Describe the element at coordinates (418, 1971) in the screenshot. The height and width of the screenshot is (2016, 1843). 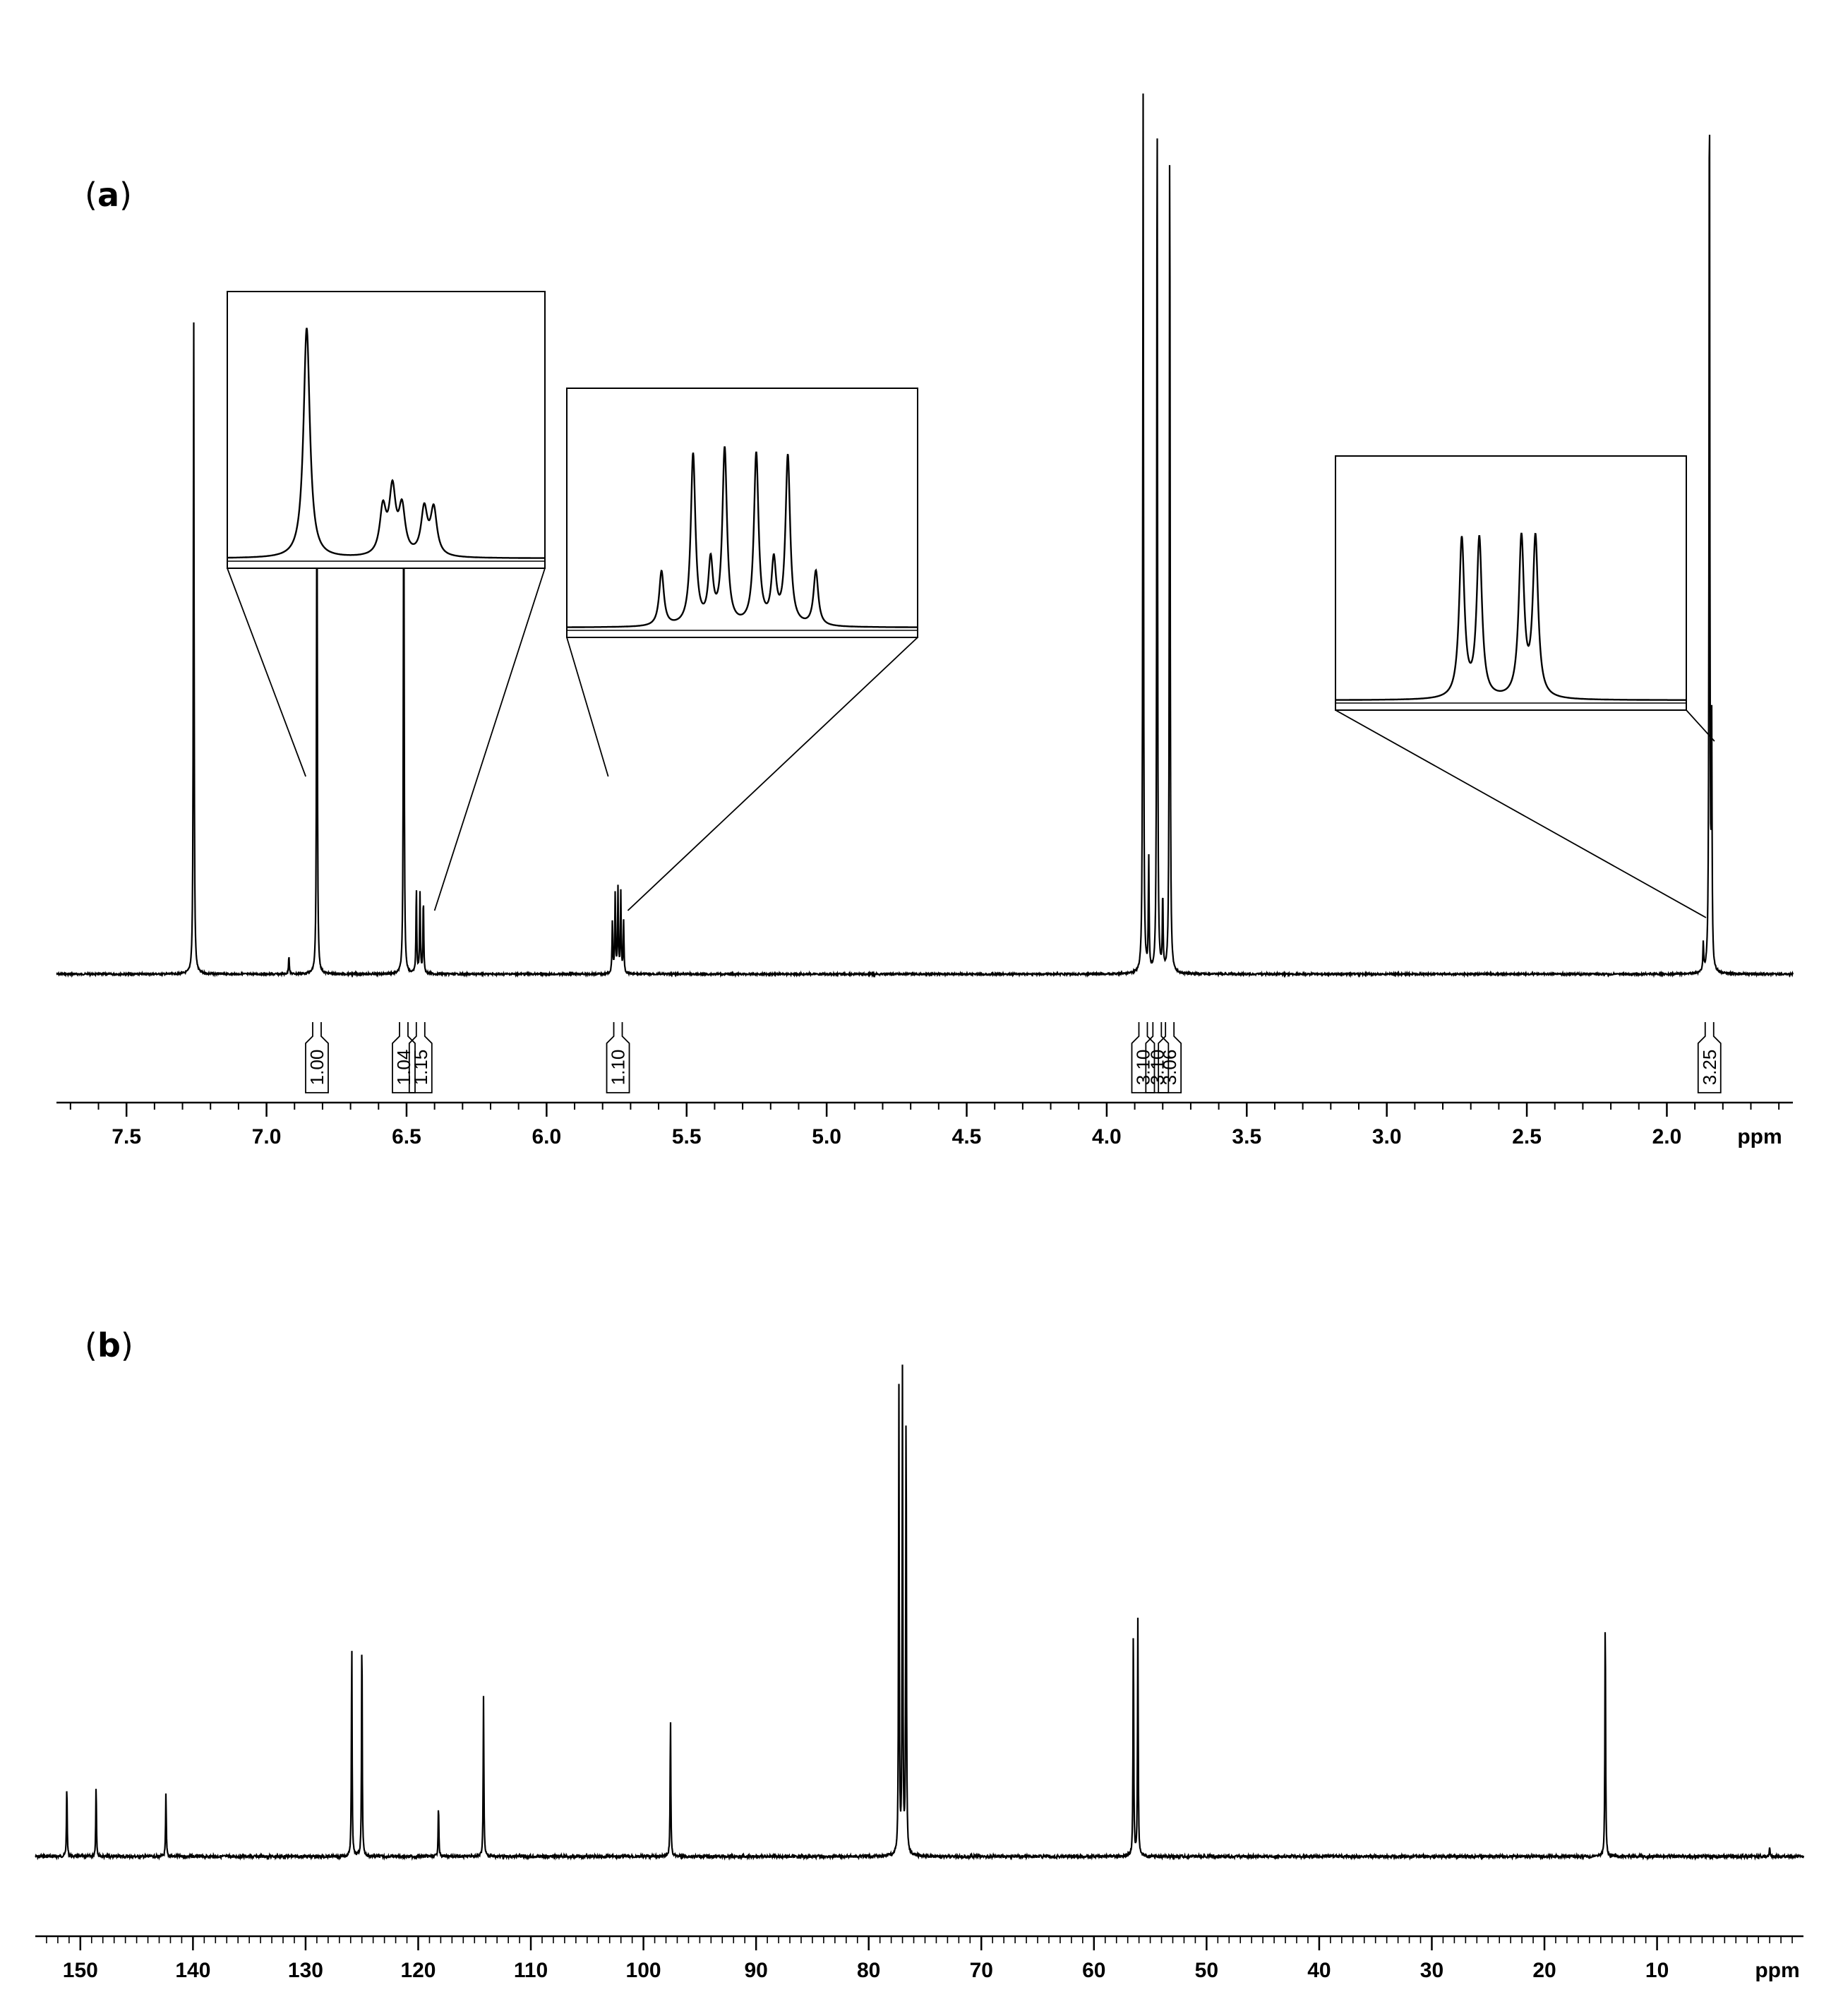
I see `x-tick-label: 120` at that location.